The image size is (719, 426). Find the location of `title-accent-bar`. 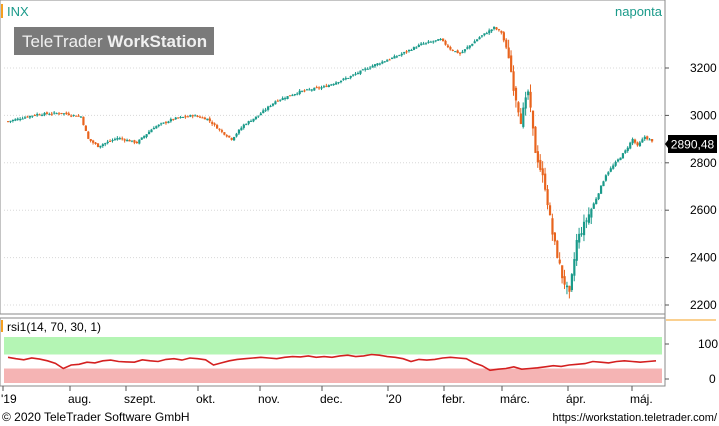

title-accent-bar is located at coordinates (2, 11).